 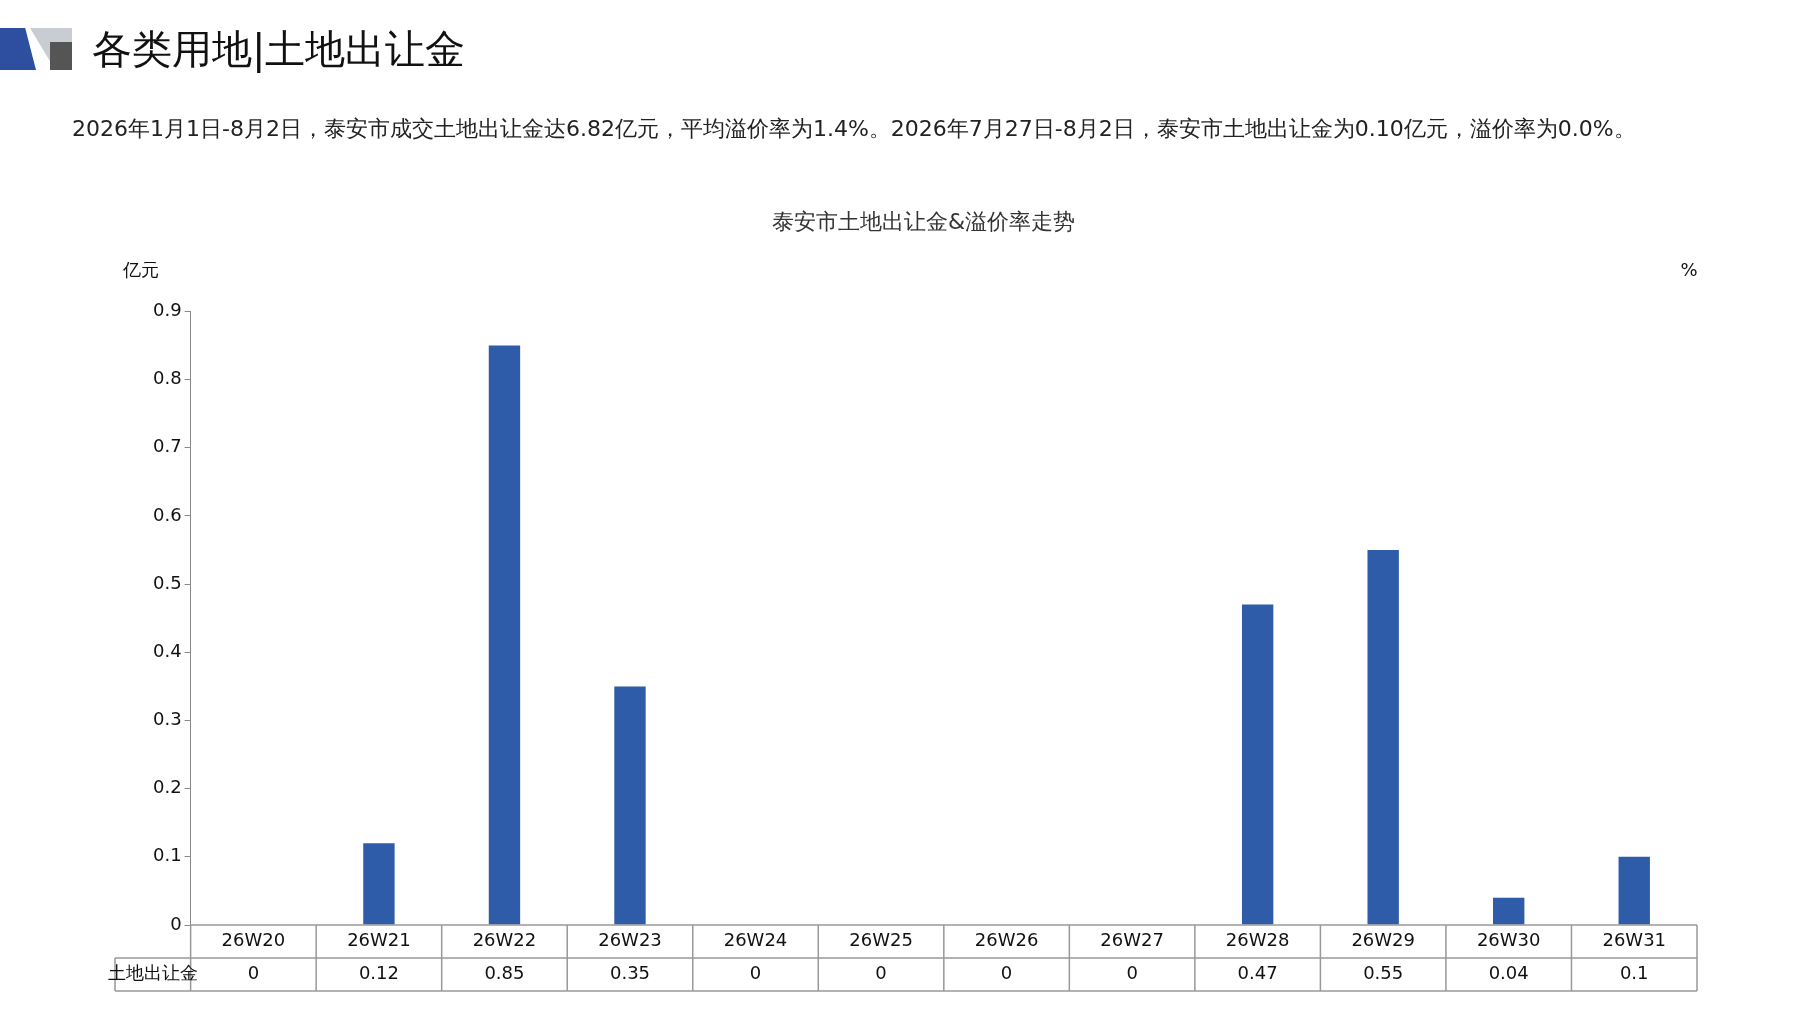 What do you see at coordinates (1689, 270) in the screenshot?
I see `y2-axis-title: %` at bounding box center [1689, 270].